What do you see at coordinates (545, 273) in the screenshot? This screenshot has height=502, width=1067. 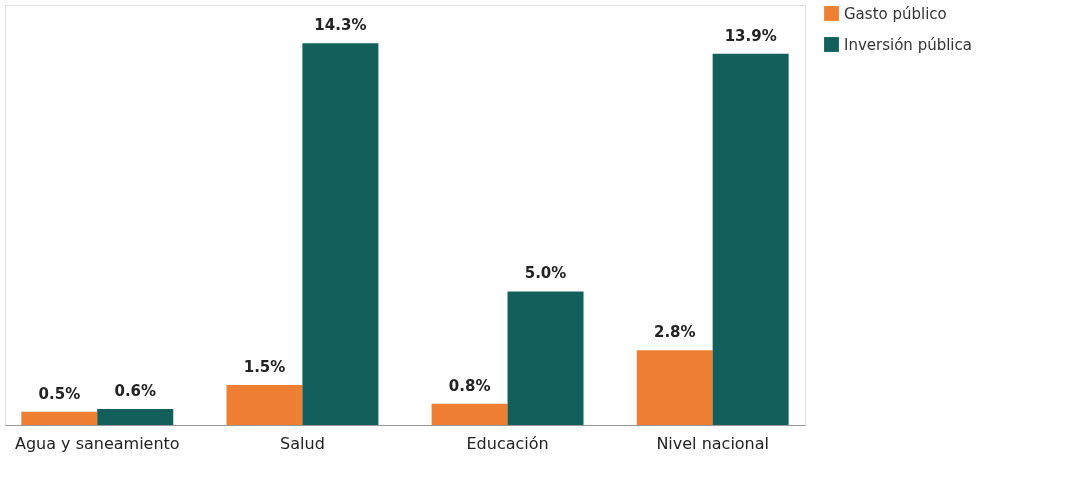 I see `data-label: 5.0%` at bounding box center [545, 273].